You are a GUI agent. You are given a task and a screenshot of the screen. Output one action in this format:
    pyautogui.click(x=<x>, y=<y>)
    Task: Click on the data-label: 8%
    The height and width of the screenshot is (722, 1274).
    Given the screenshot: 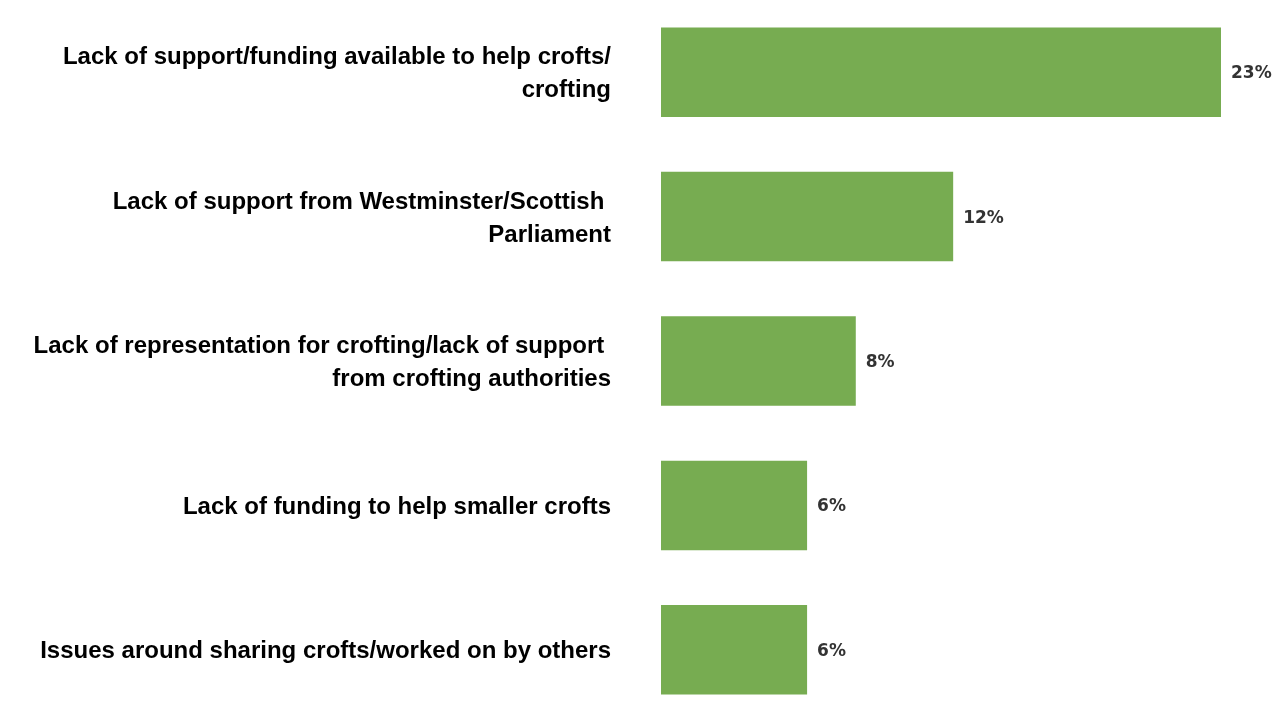 What is the action you would take?
    pyautogui.click(x=880, y=361)
    